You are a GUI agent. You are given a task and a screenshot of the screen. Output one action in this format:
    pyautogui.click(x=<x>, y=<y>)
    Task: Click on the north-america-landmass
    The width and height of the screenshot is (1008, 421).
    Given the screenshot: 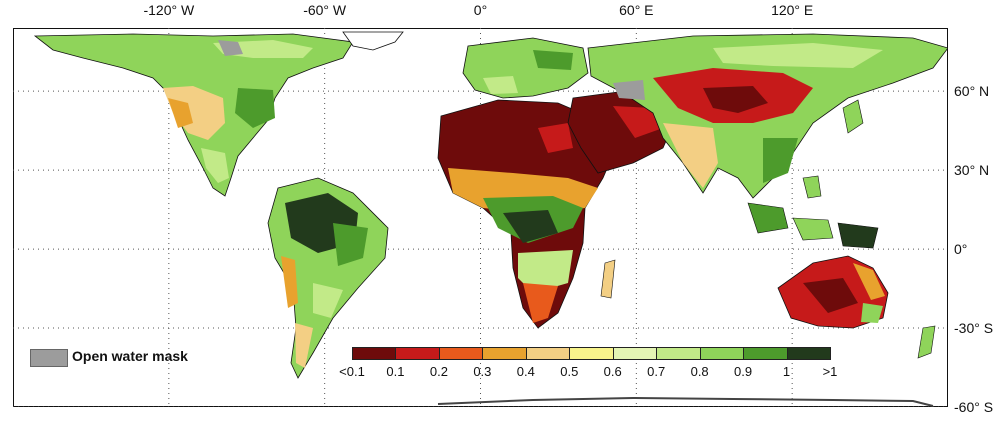 What is the action you would take?
    pyautogui.click(x=193, y=115)
    